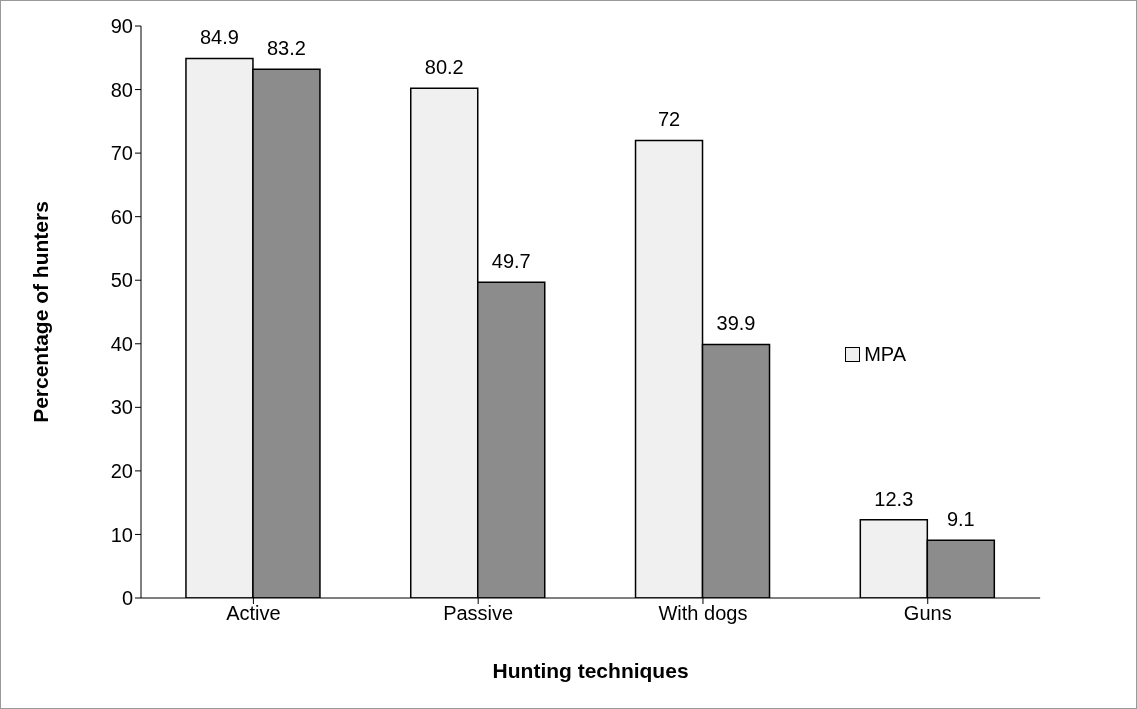 Image resolution: width=1137 pixels, height=709 pixels. What do you see at coordinates (960, 519) in the screenshot?
I see `data-label: 9.1` at bounding box center [960, 519].